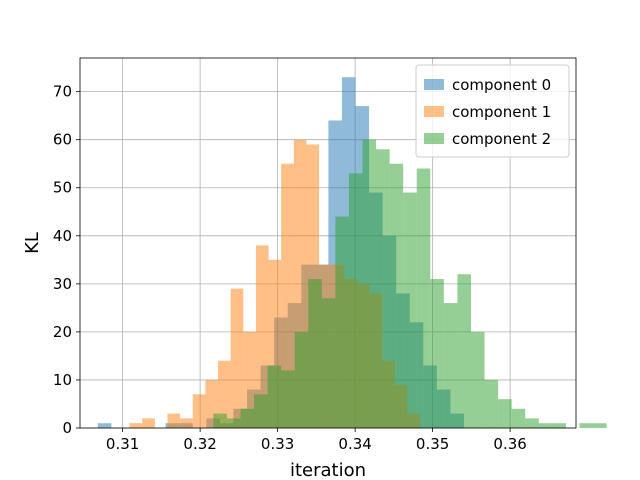 The image size is (640, 480). What do you see at coordinates (62, 380) in the screenshot?
I see `y-tick-label: 10` at bounding box center [62, 380].